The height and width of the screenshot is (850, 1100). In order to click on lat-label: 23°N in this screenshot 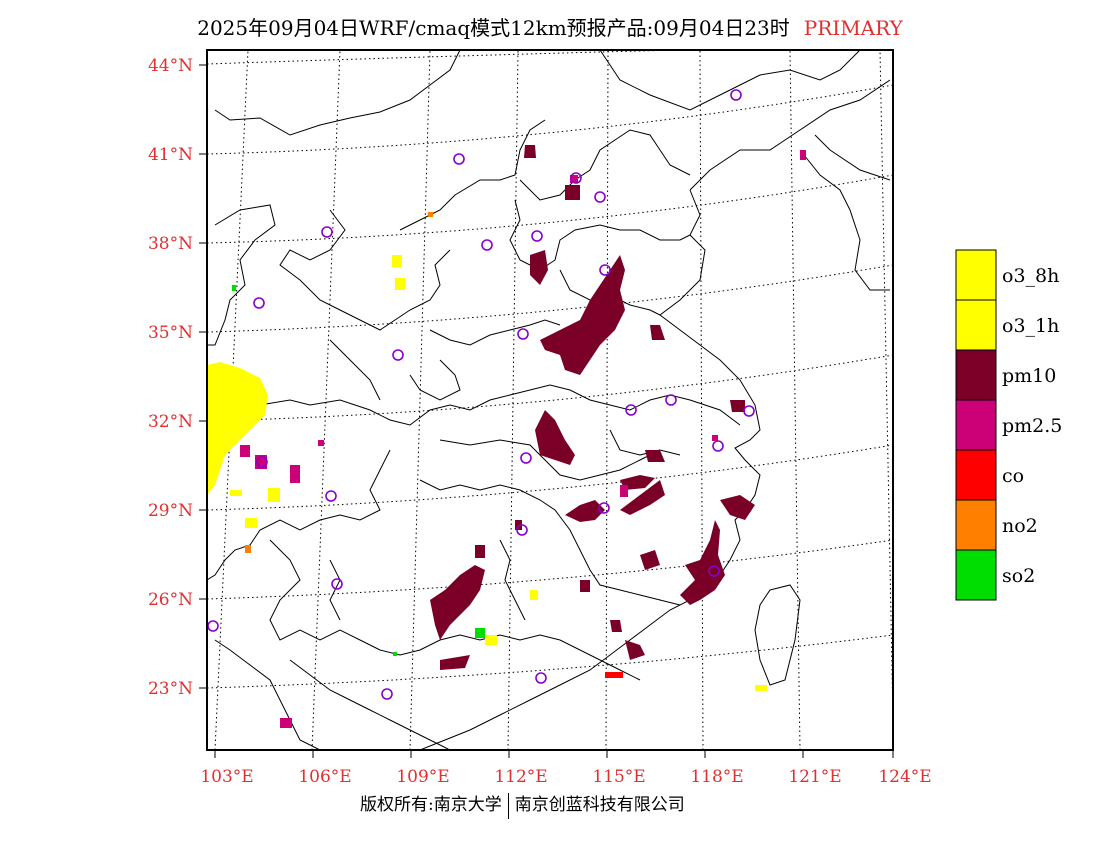, I will do `click(170, 689)`.